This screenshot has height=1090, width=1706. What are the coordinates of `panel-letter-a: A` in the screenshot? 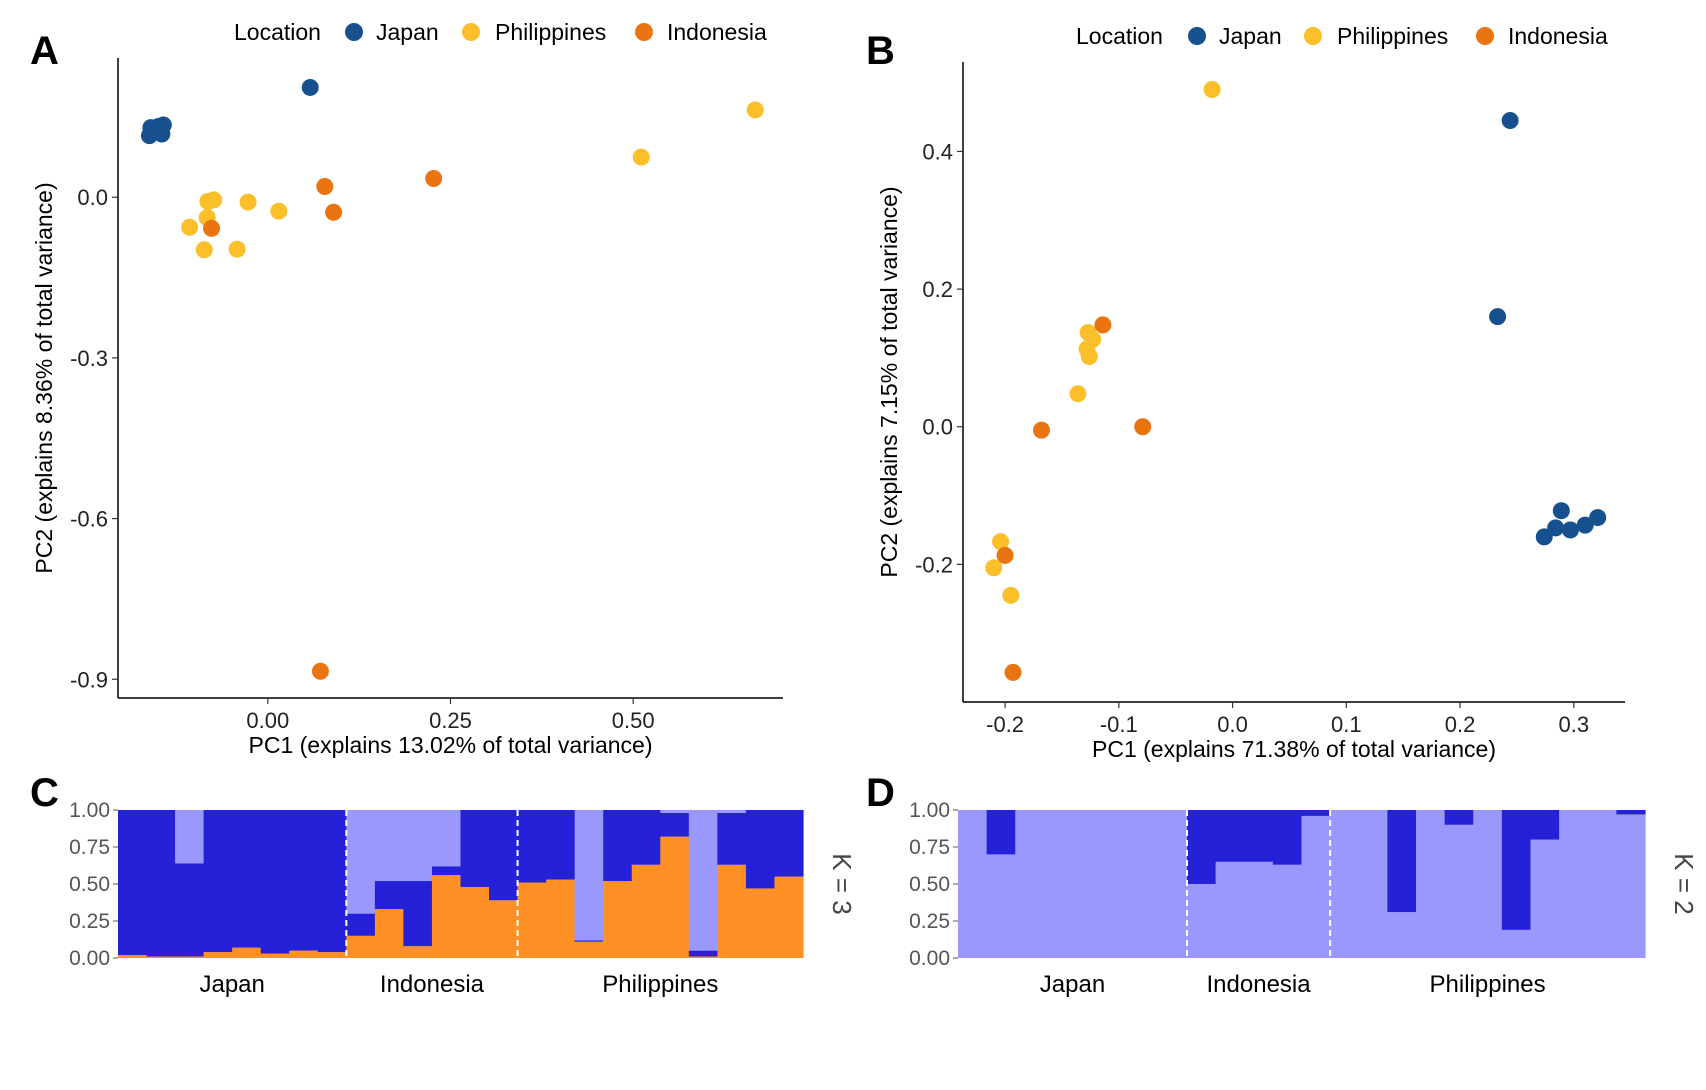 It's located at (44, 51).